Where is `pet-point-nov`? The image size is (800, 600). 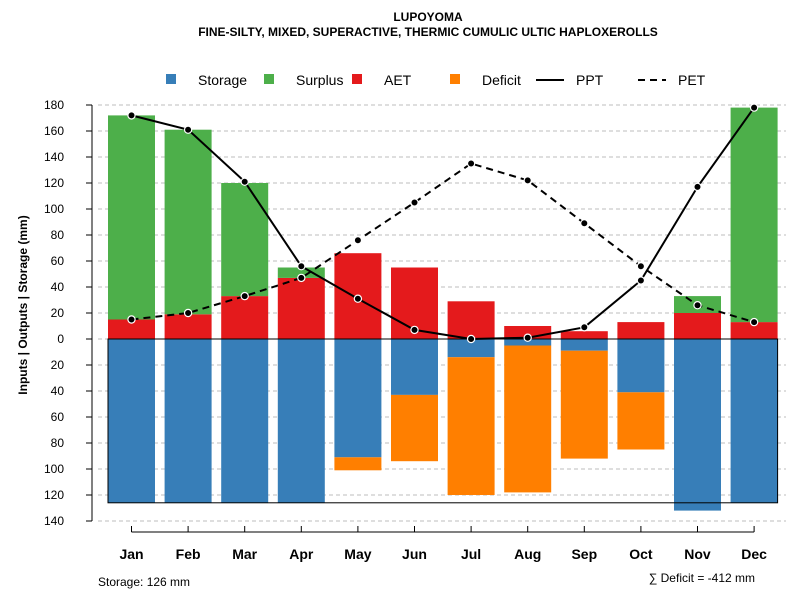 pet-point-nov is located at coordinates (697, 305).